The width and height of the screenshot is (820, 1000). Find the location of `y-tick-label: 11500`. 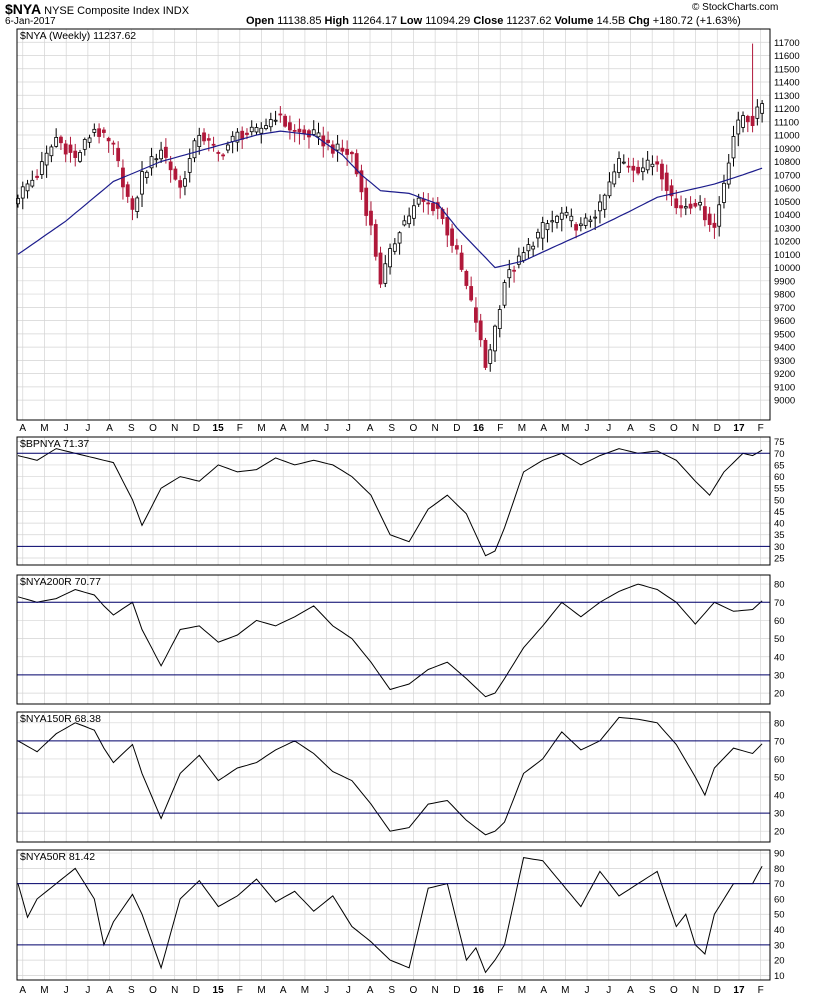

y-tick-label: 11500 is located at coordinates (787, 69).